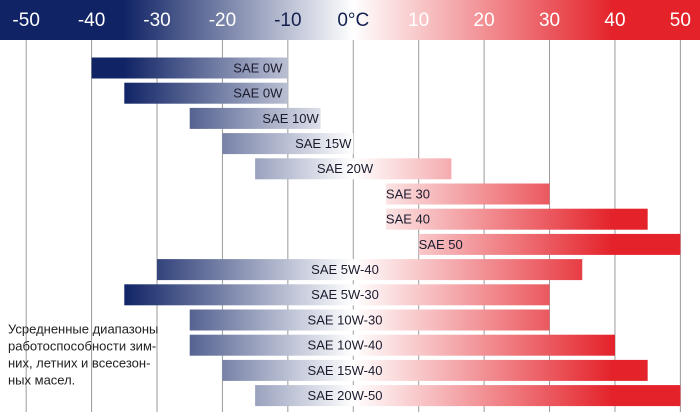 The width and height of the screenshot is (700, 420). Describe the element at coordinates (83, 328) in the screenshot. I see `annotation-line: Усредненные диапазоны` at that location.